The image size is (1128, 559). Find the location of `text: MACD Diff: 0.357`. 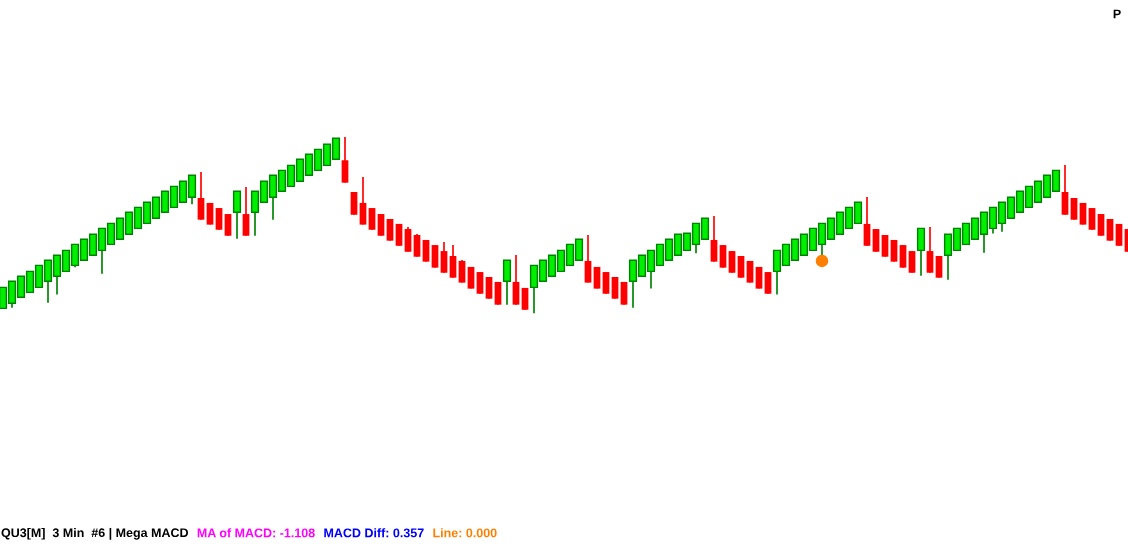

text: MACD Diff: 0.357 is located at coordinates (374, 533).